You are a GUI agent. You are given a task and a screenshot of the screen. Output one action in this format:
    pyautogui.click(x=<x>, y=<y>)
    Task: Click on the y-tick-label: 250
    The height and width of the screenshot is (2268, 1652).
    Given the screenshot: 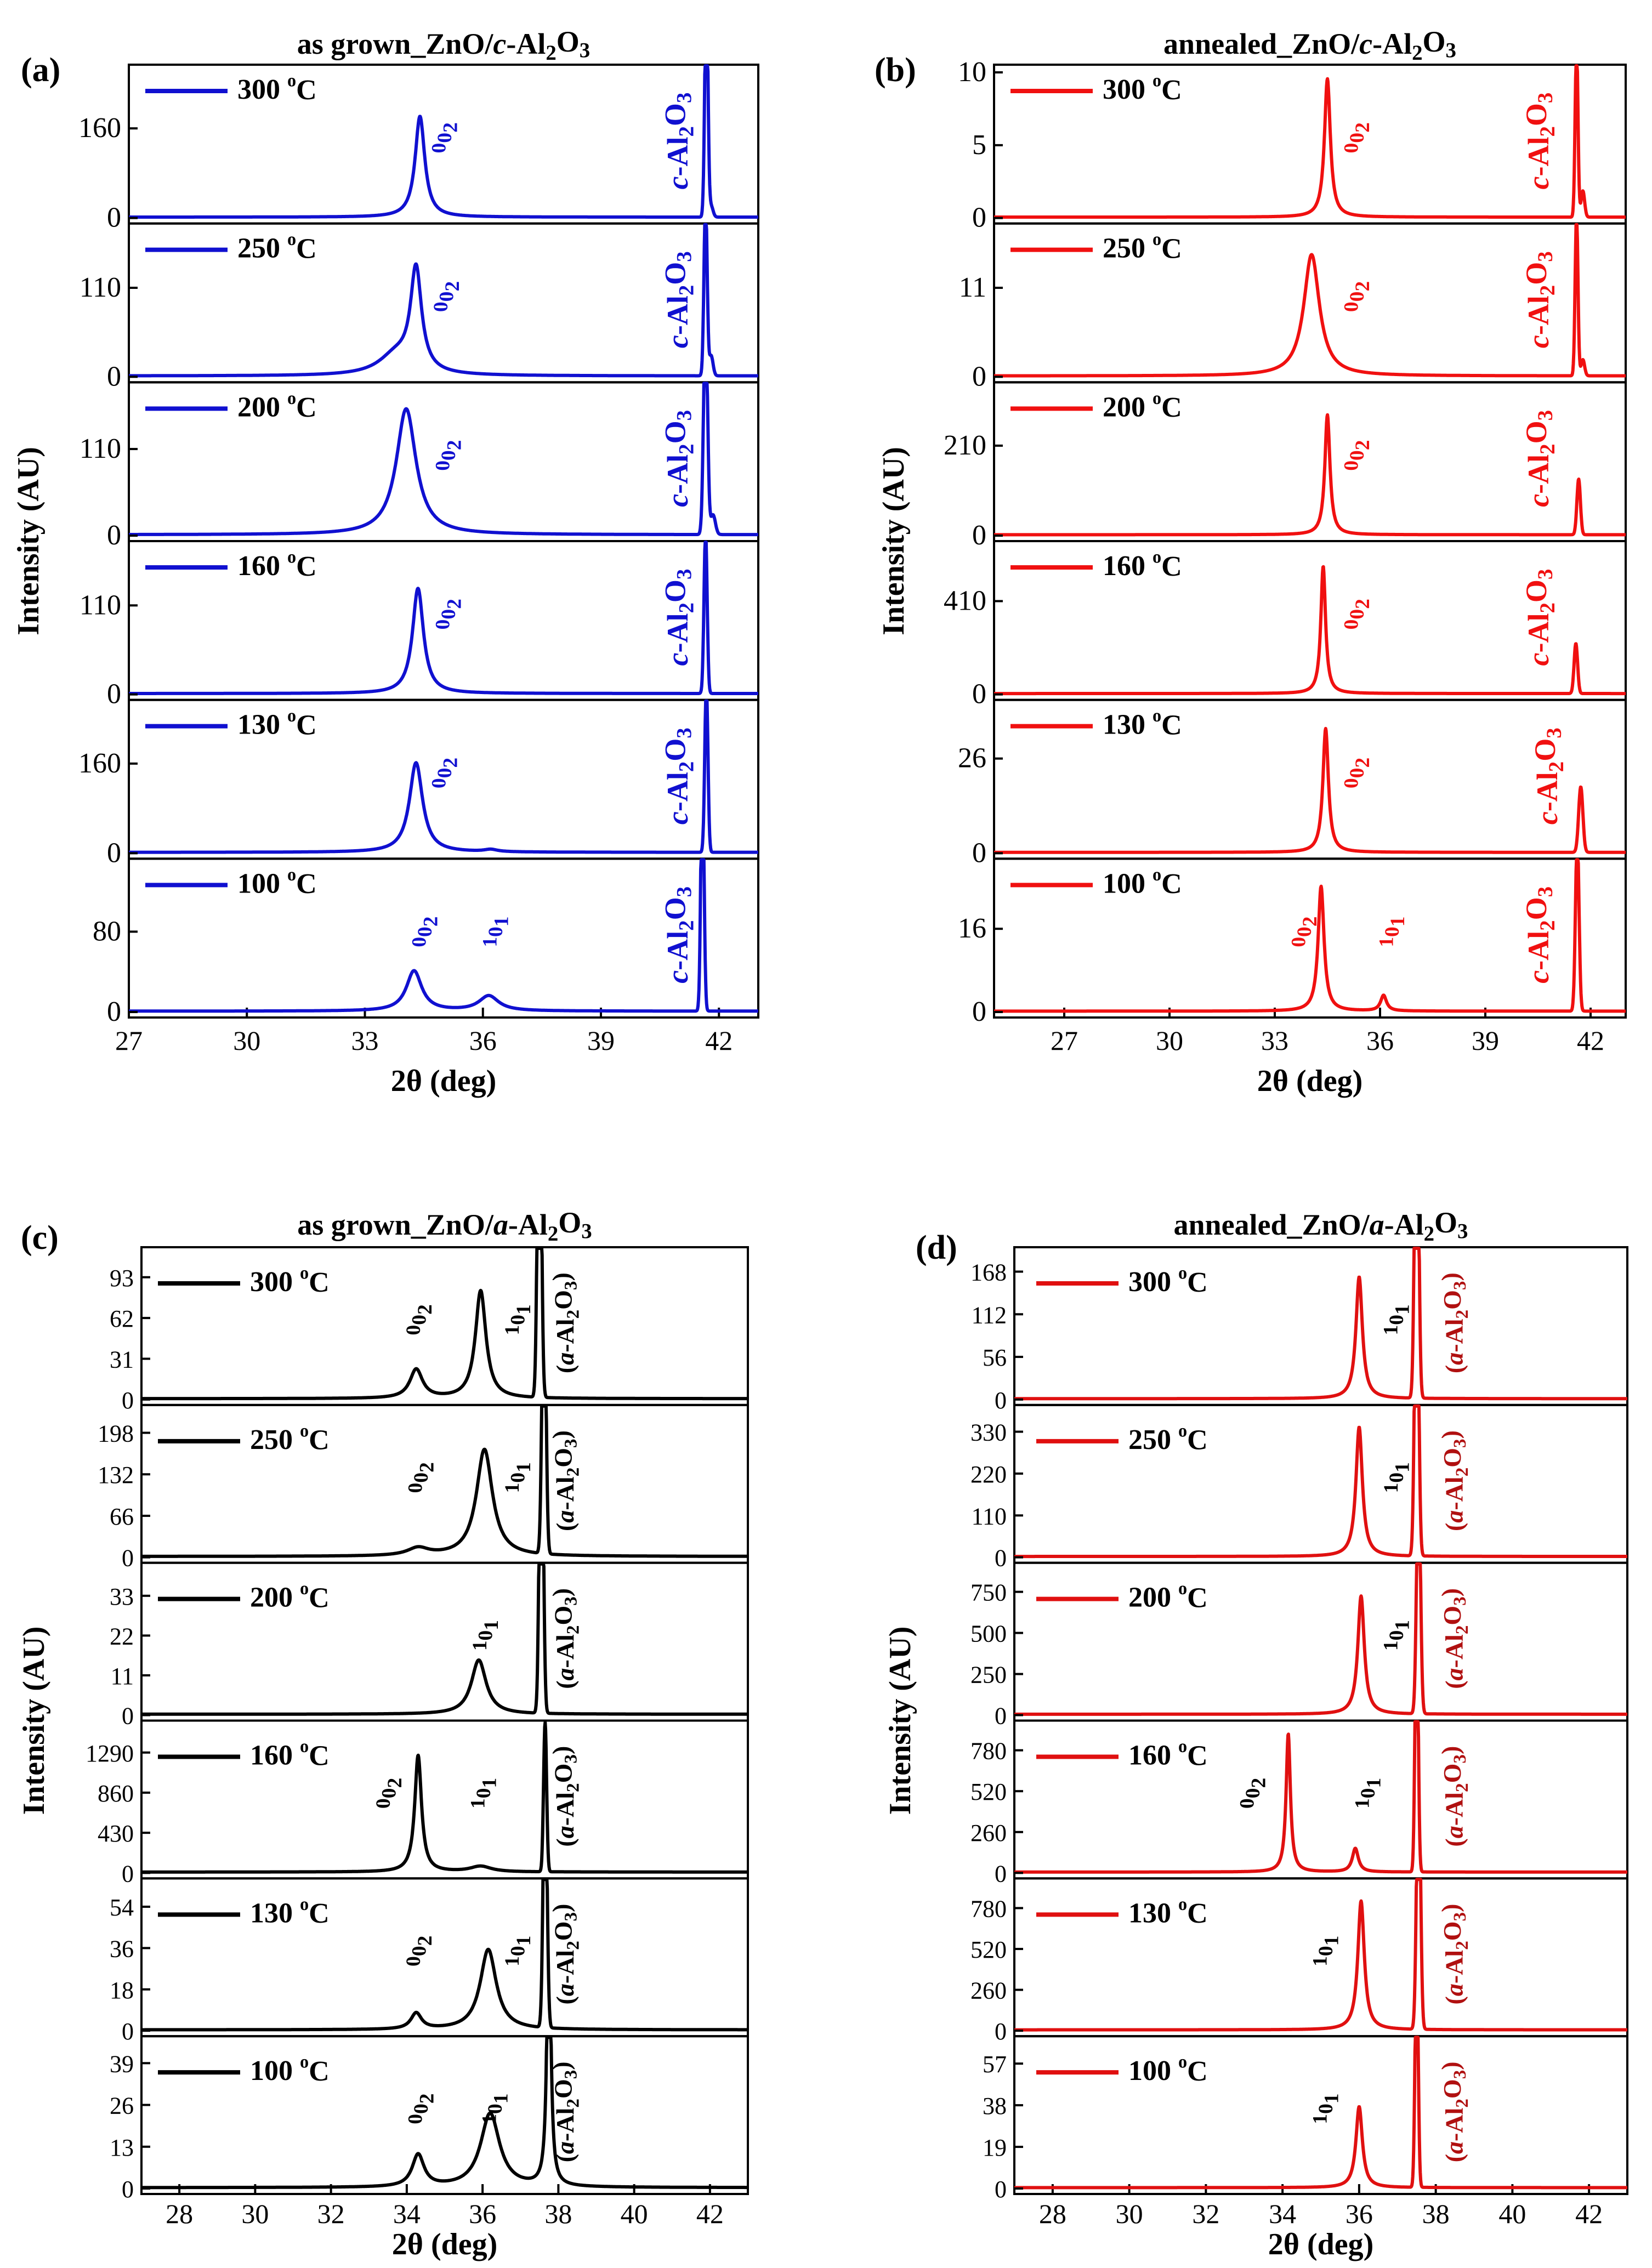 What is the action you would take?
    pyautogui.click(x=988, y=1675)
    